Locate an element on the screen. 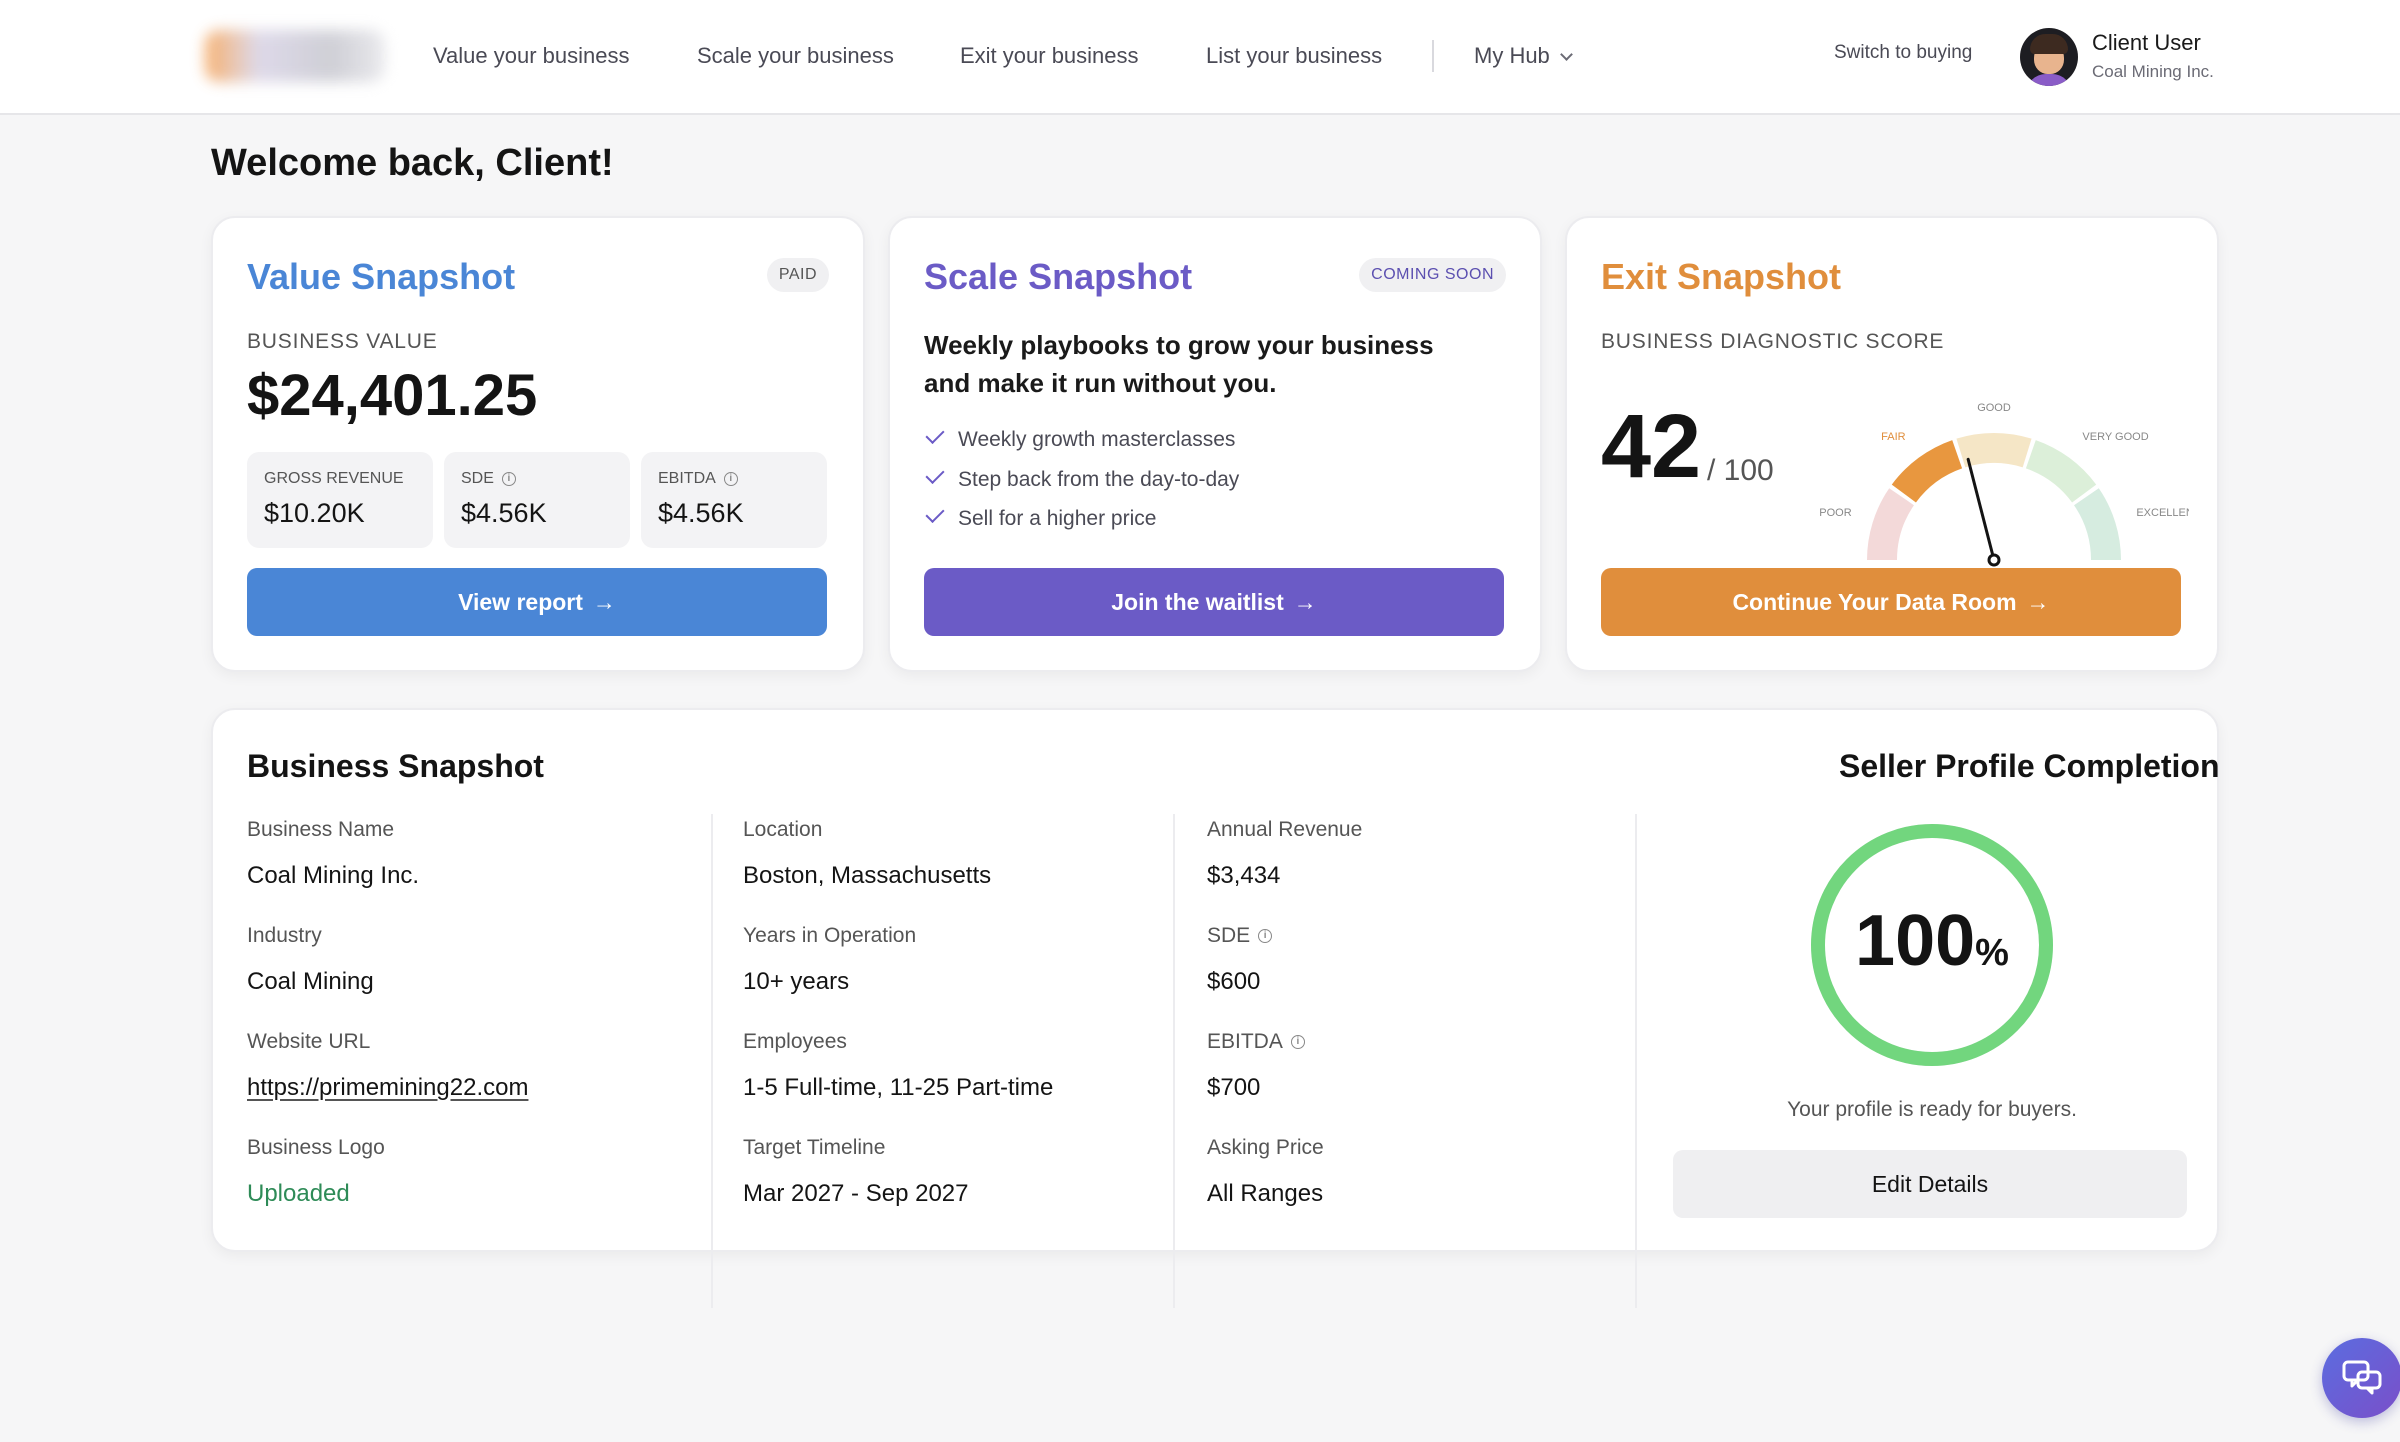  ebitda-label: EBITDA is located at coordinates (1245, 1041).